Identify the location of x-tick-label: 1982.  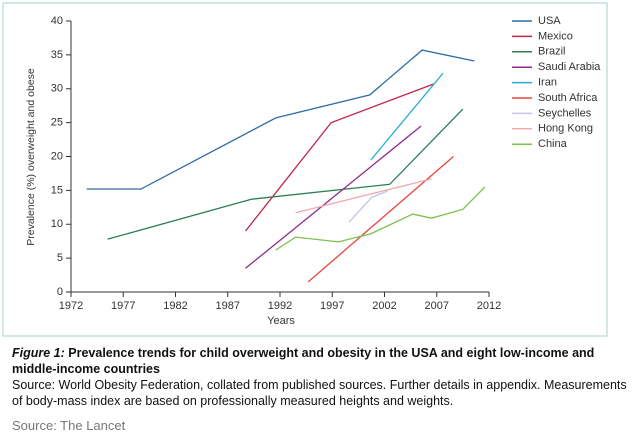
(175, 306).